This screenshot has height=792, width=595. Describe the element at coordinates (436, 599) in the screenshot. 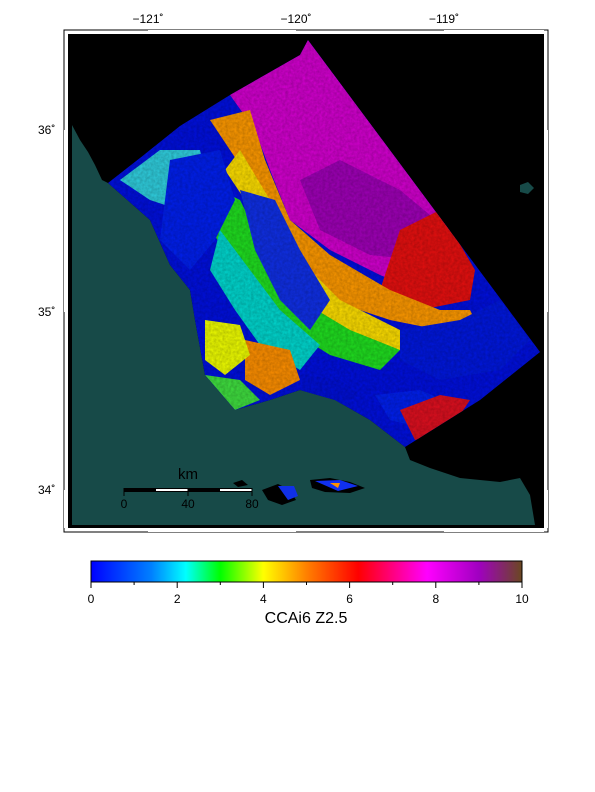

I see `colorbar-tick-label: 8` at that location.